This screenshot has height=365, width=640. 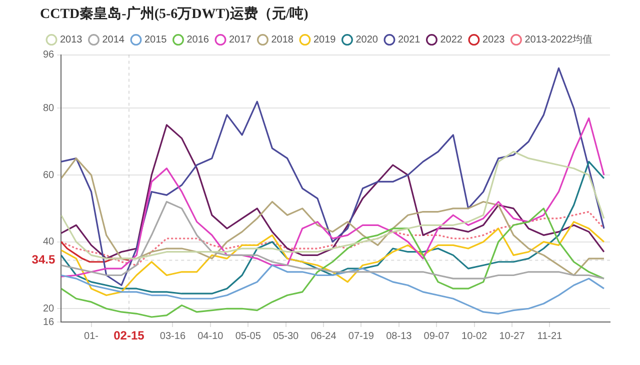 What do you see at coordinates (49, 322) in the screenshot?
I see `y-tick-label: 16` at bounding box center [49, 322].